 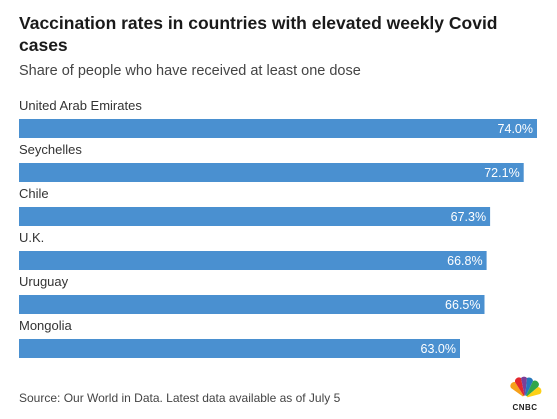 I want to click on category-label: Seychelles, so click(x=50, y=149).